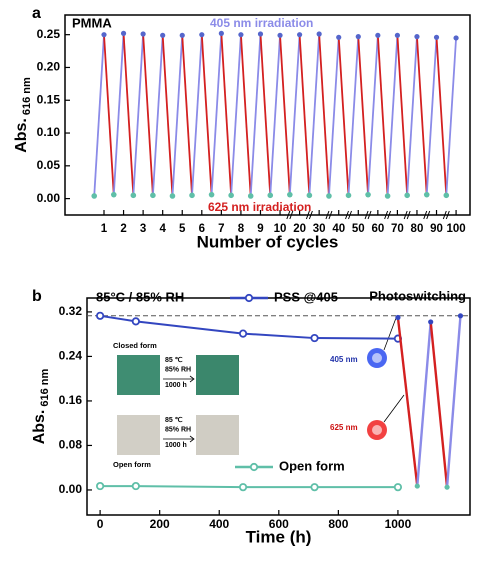 This screenshot has height=576, width=500. I want to click on inset-closed-label: Closed form, so click(135, 345).